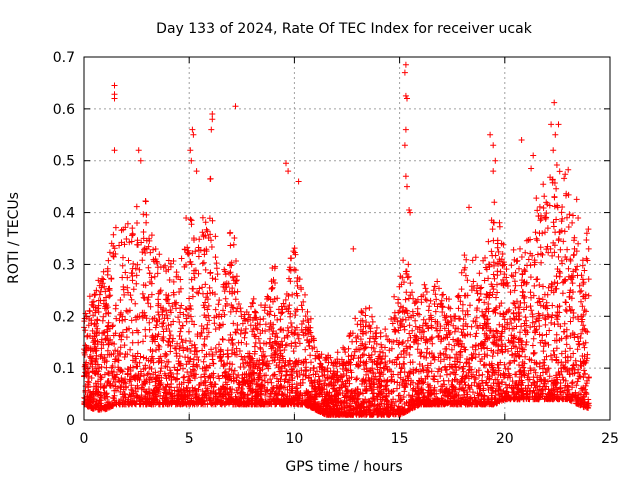 Image resolution: width=640 pixels, height=480 pixels. I want to click on y-tick-label: 0.3, so click(64, 265).